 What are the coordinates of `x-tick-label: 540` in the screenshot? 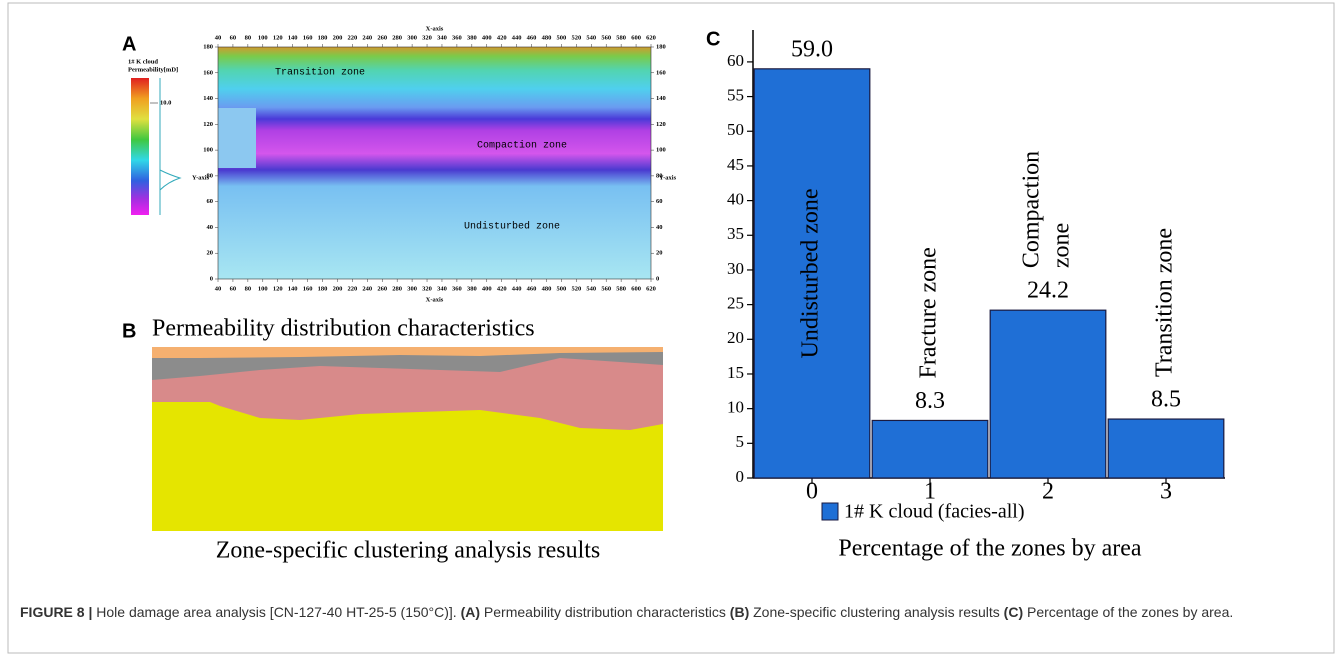 It's located at (591, 288).